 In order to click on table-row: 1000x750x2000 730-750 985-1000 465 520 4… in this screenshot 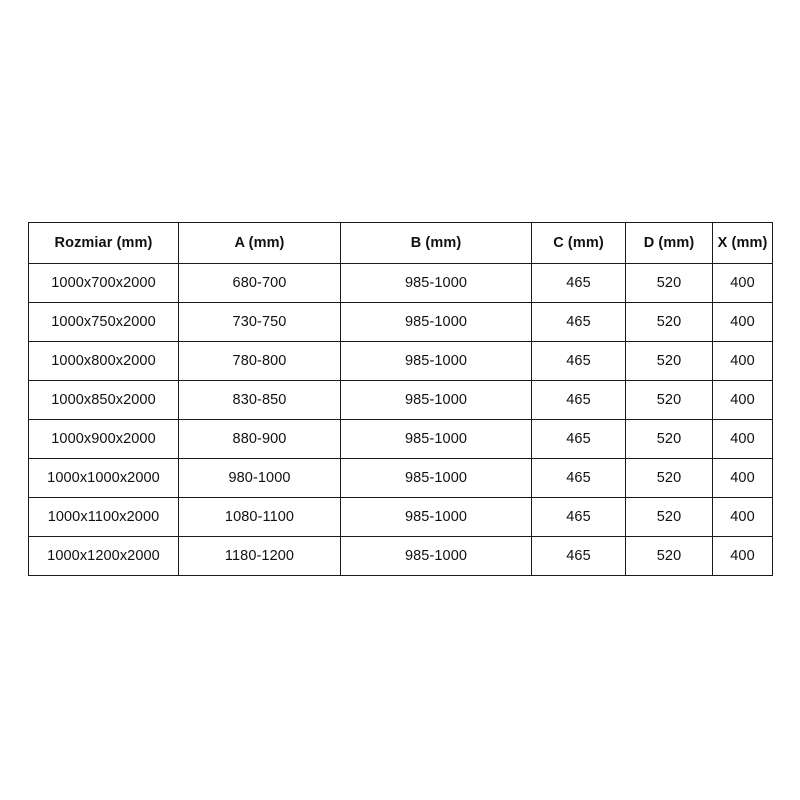, I will do `click(400, 322)`.